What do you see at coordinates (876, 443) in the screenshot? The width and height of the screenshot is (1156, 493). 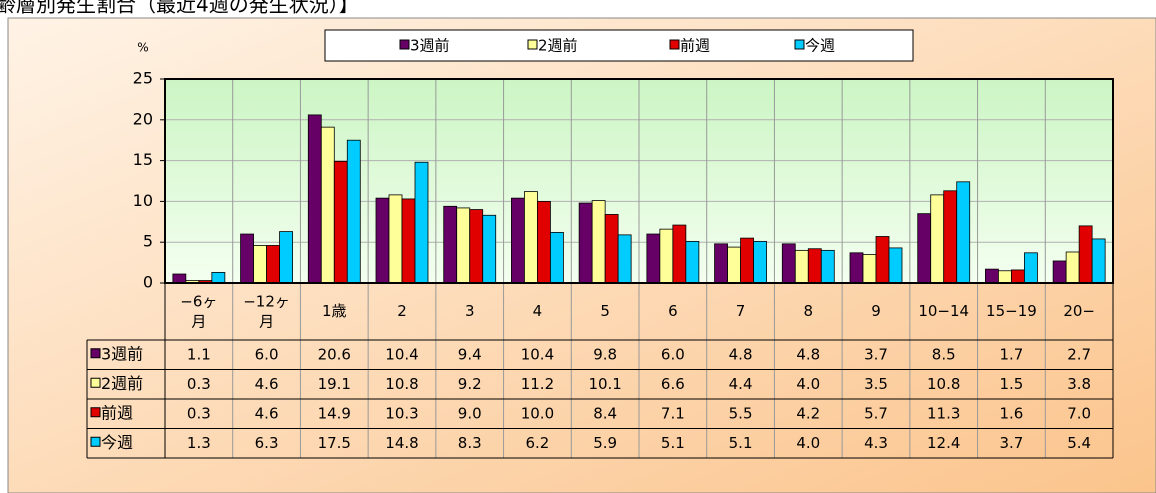 I see `table-value: 4.3` at bounding box center [876, 443].